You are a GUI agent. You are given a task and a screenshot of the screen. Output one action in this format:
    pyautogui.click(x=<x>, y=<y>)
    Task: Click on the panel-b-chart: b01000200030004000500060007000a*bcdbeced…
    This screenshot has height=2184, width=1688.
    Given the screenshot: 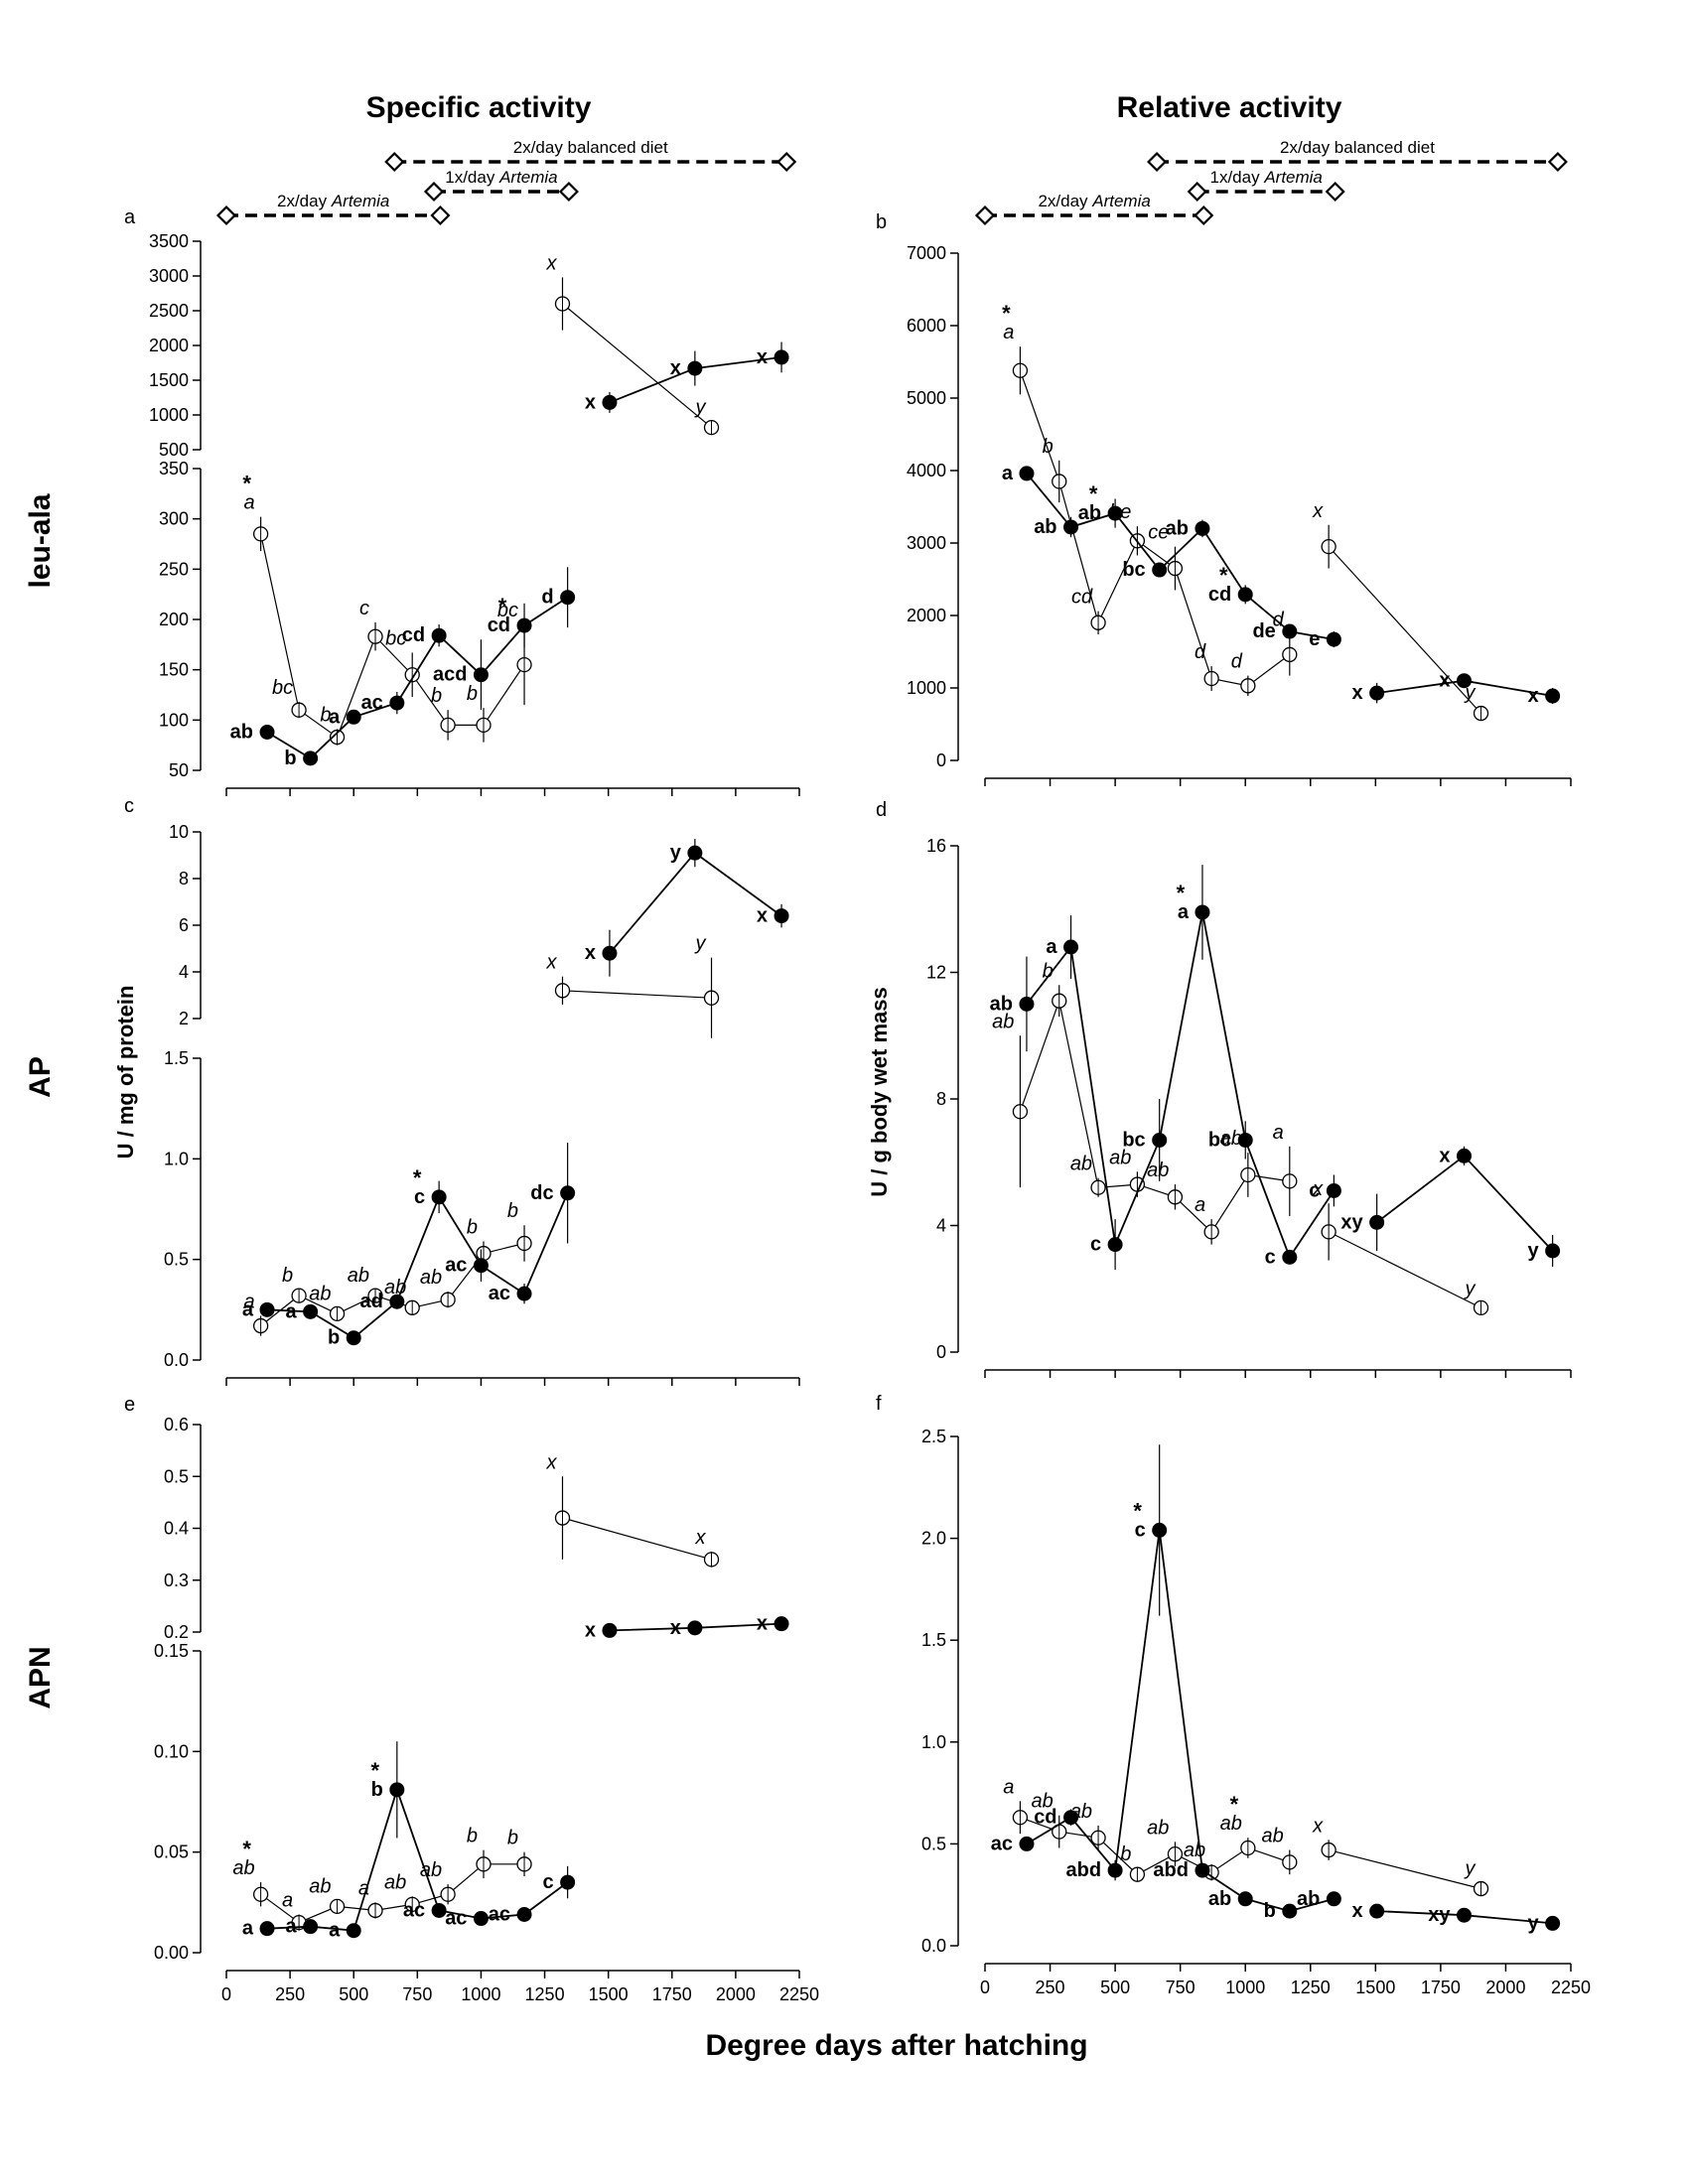 What is the action you would take?
    pyautogui.click(x=1224, y=498)
    